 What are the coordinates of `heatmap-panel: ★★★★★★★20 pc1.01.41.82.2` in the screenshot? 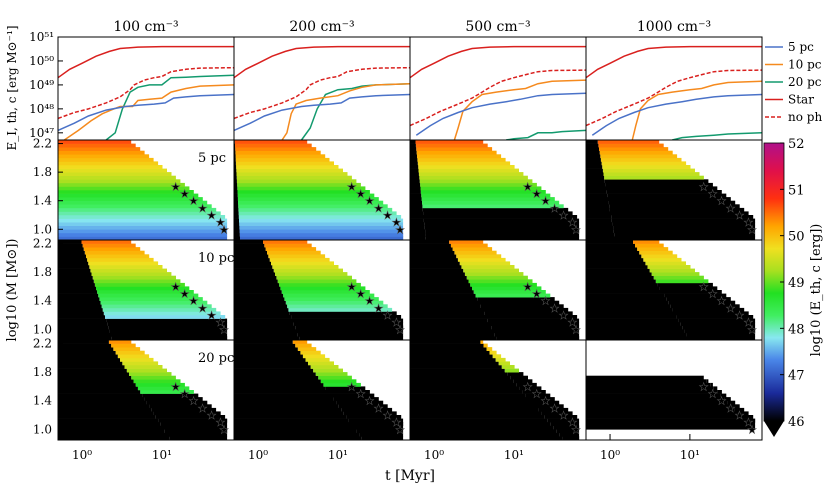 It's located at (134, 389).